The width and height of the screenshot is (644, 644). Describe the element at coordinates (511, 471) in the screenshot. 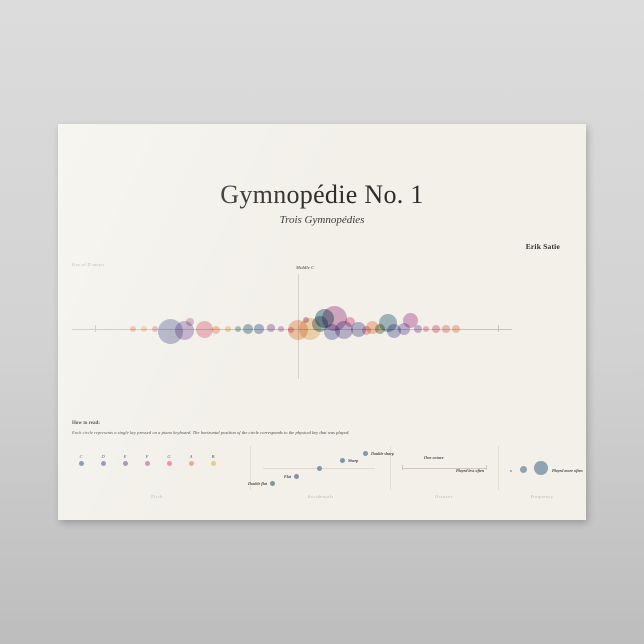

I see `frequency-dot-xs` at that location.